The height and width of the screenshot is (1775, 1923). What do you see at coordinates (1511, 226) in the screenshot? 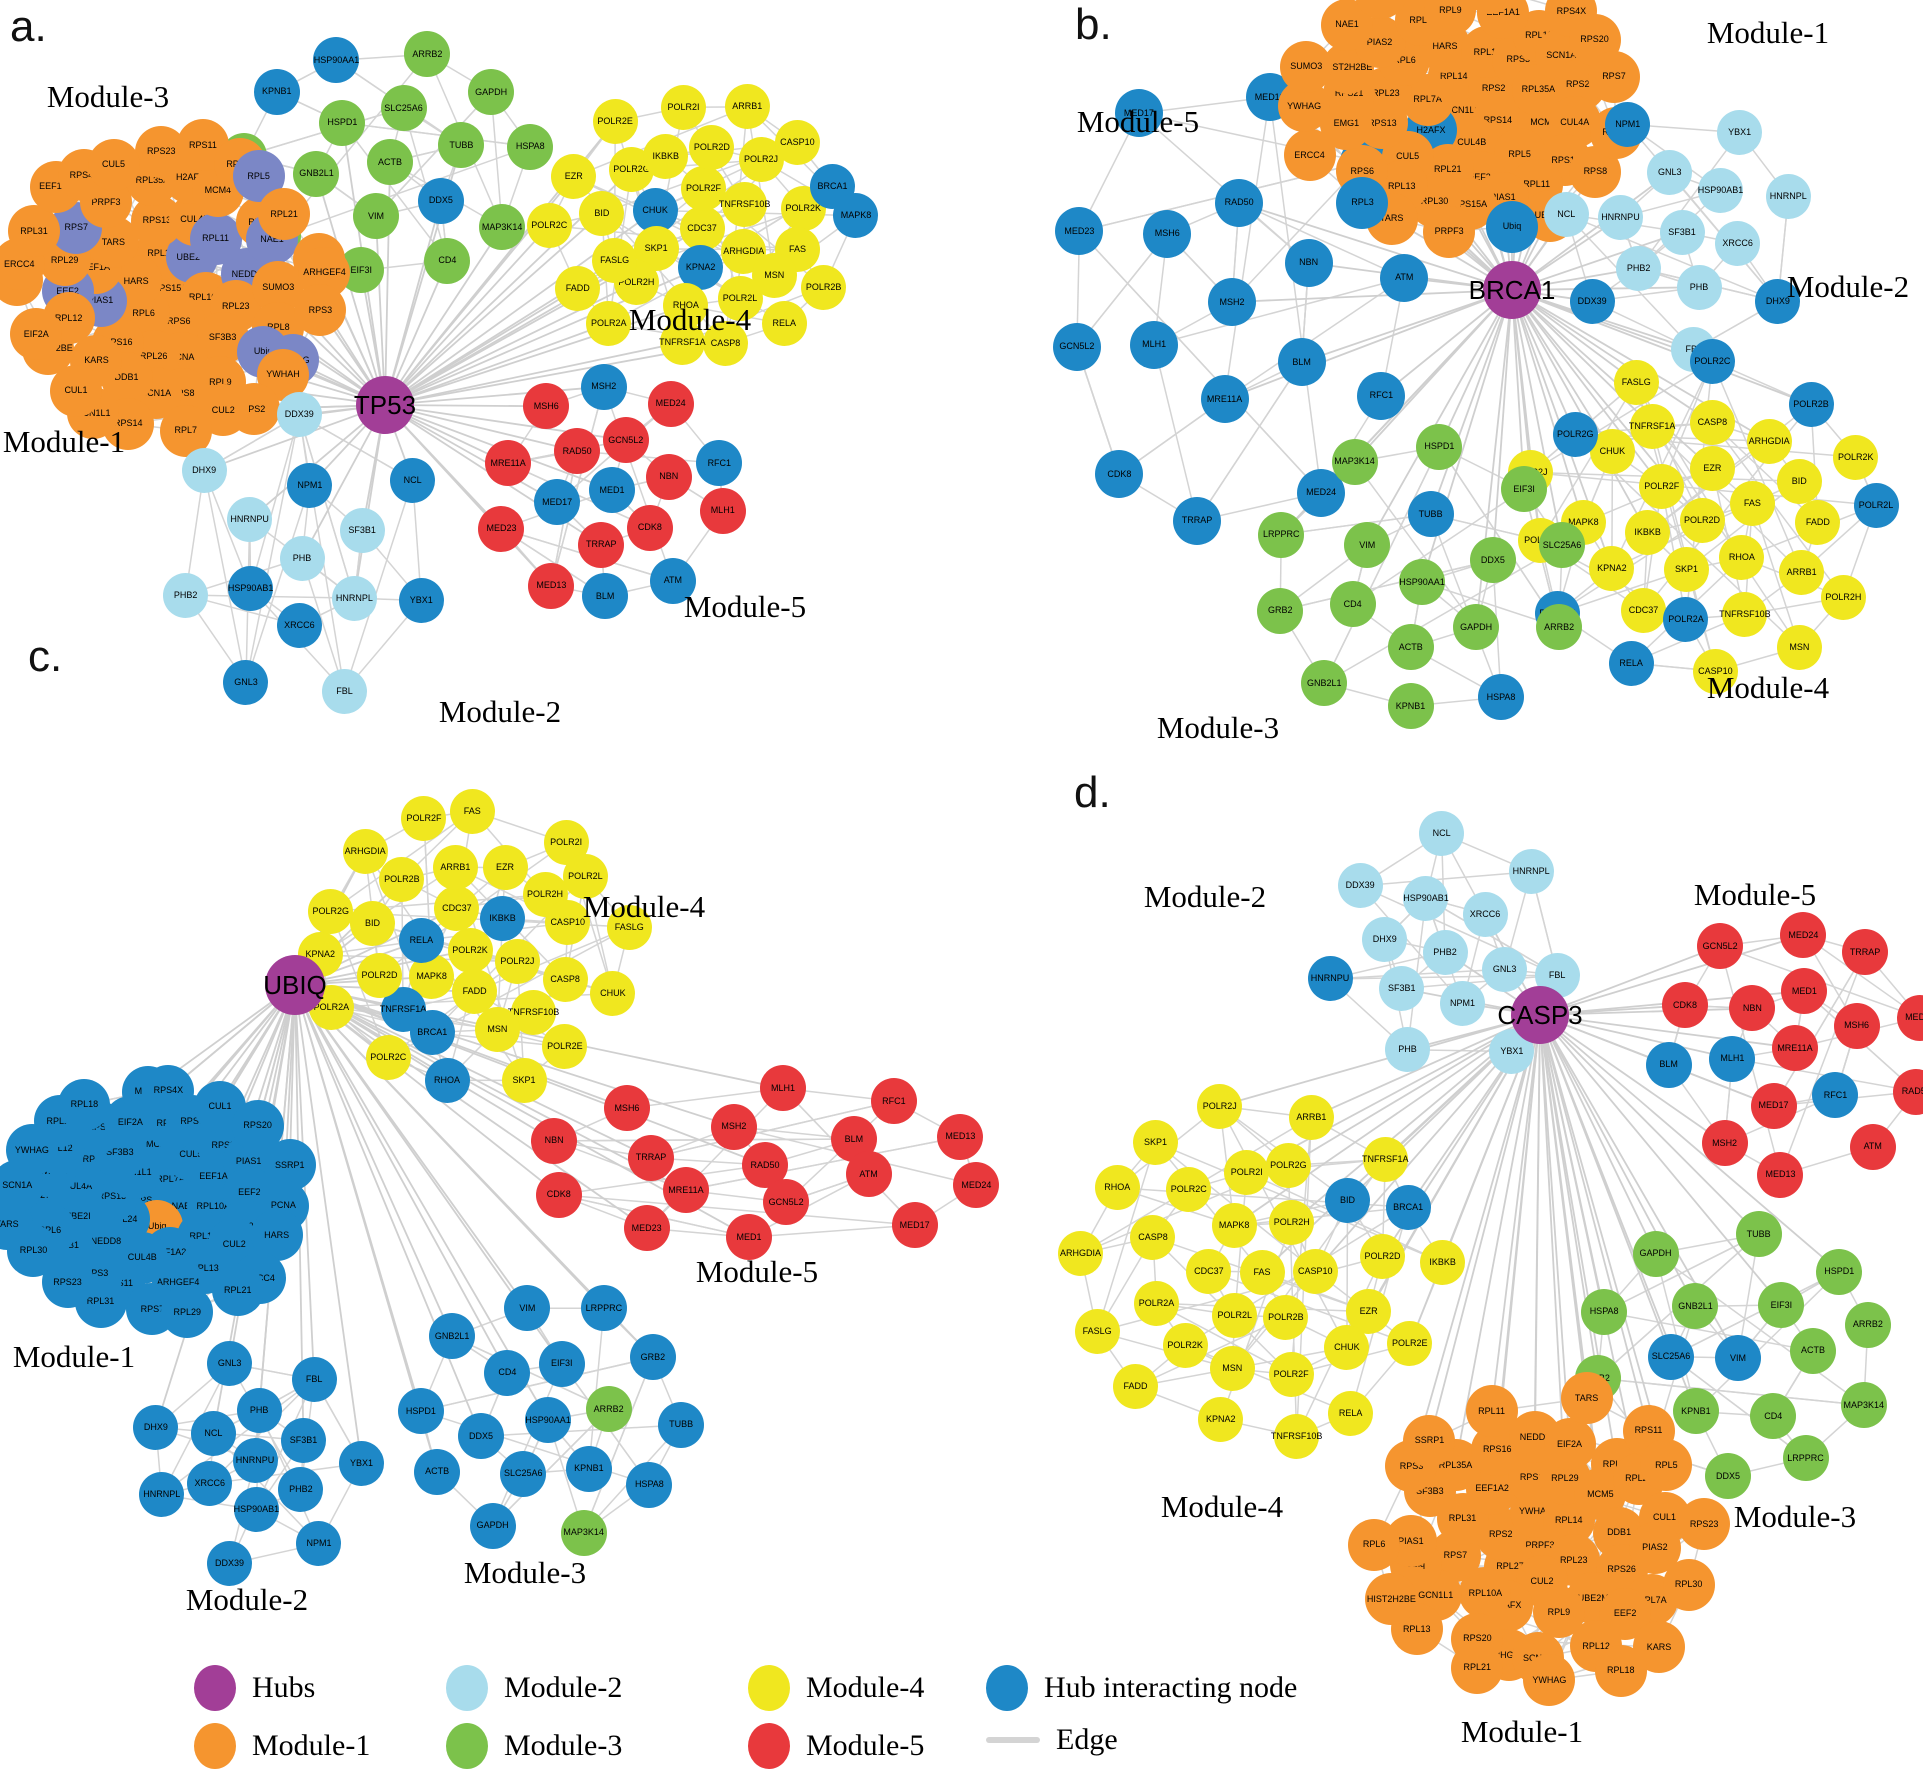
I see `node-Ubiq: Ubiq` at bounding box center [1511, 226].